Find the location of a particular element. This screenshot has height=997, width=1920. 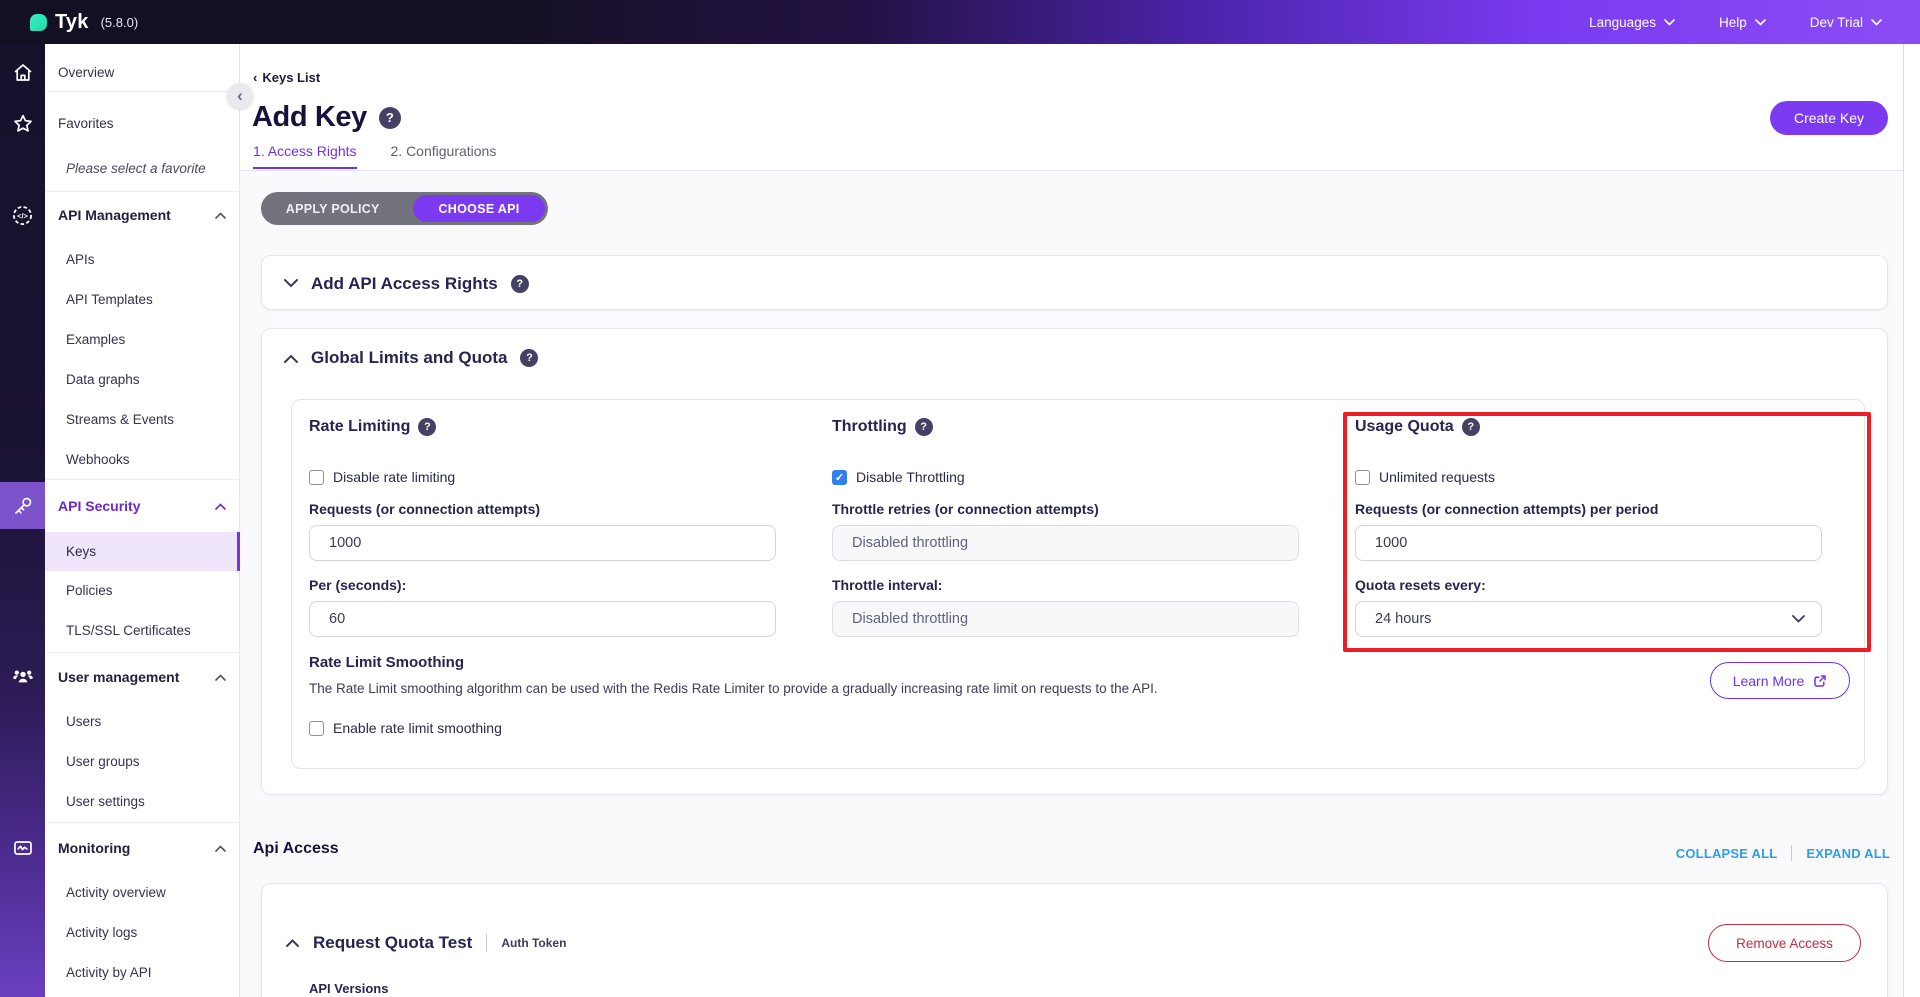

sidebar-item-overview: Overview is located at coordinates (86, 72).